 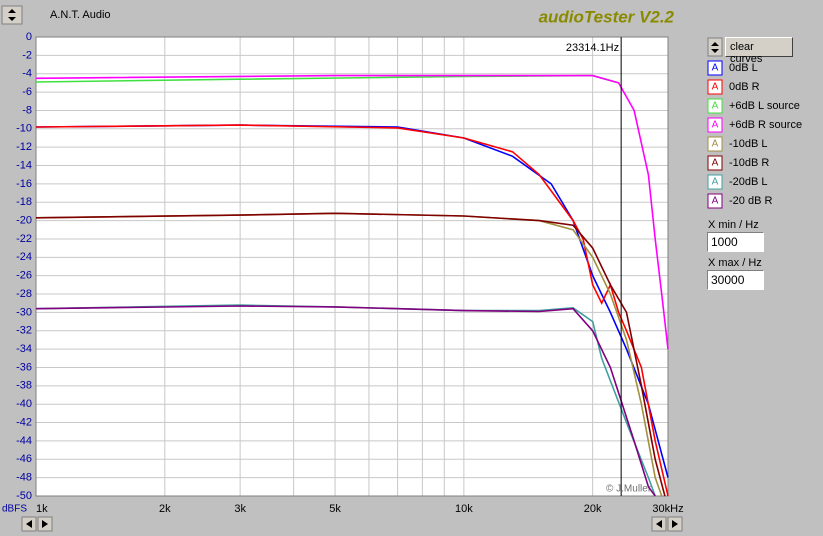 What do you see at coordinates (24, 386) in the screenshot?
I see `y-tick-label: -38` at bounding box center [24, 386].